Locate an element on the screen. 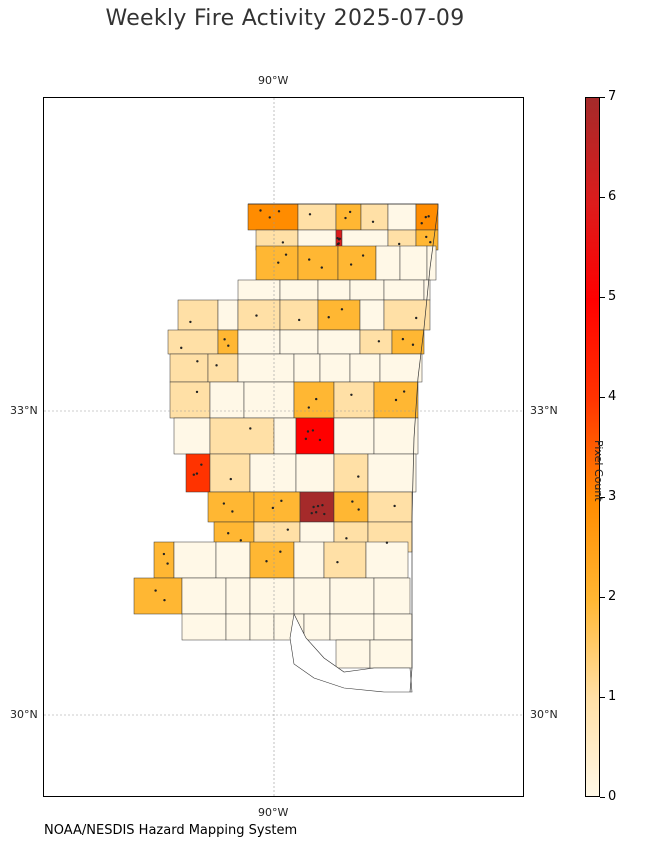 The image size is (654, 849). lat-label-33-right: 33°N is located at coordinates (544, 410).